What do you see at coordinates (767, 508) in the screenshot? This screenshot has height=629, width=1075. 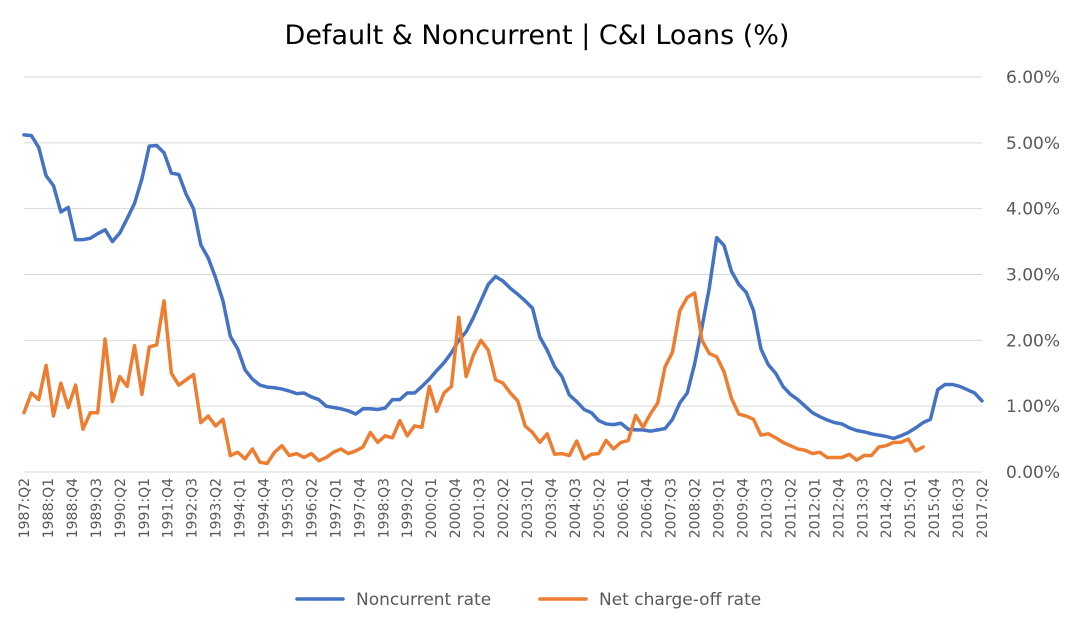 I see `x-tick-label: 2010:Q3` at bounding box center [767, 508].